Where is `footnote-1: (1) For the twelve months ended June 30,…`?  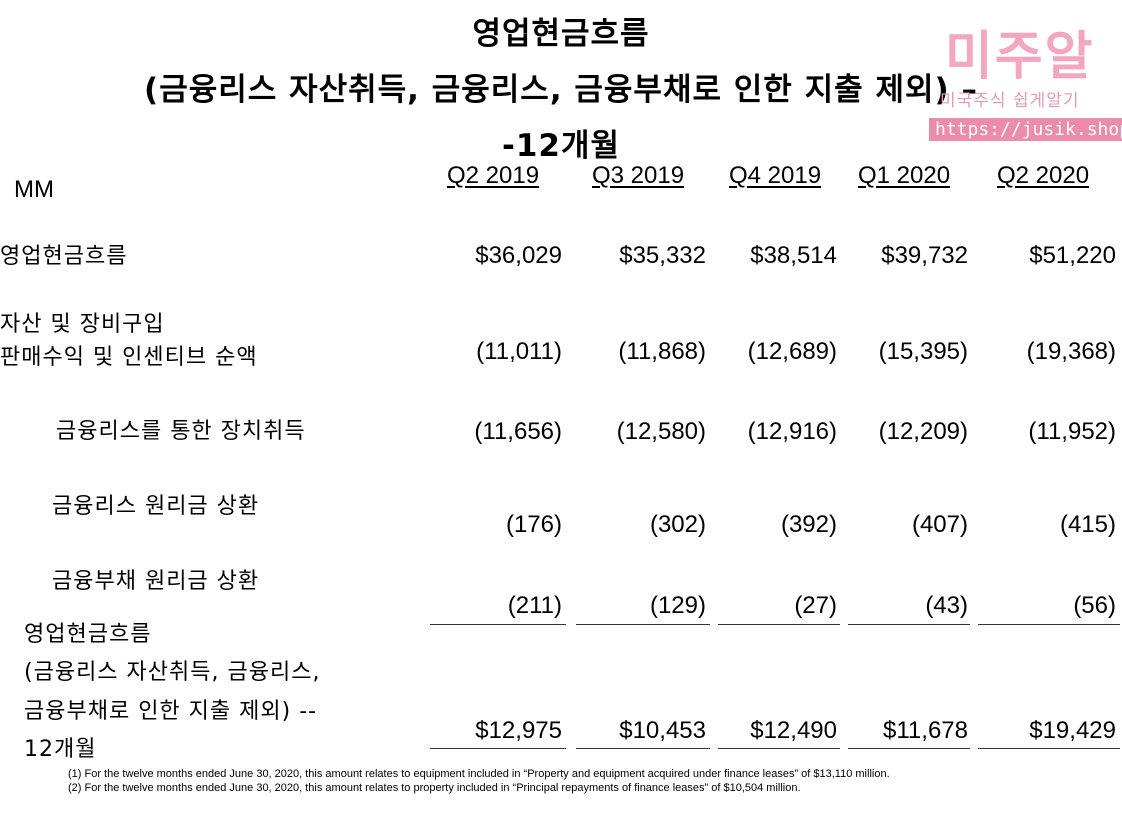
footnote-1: (1) For the twelve months ended June 30,… is located at coordinates (479, 774).